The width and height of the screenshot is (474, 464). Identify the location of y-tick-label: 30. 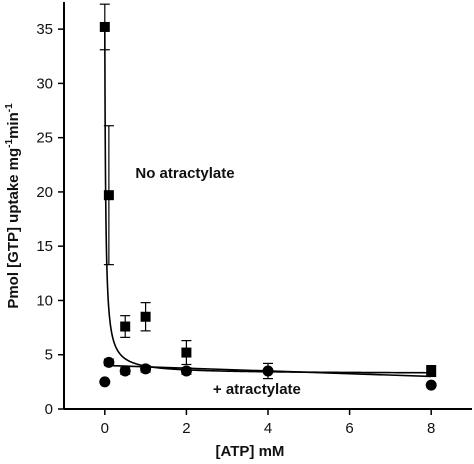
(44, 83).